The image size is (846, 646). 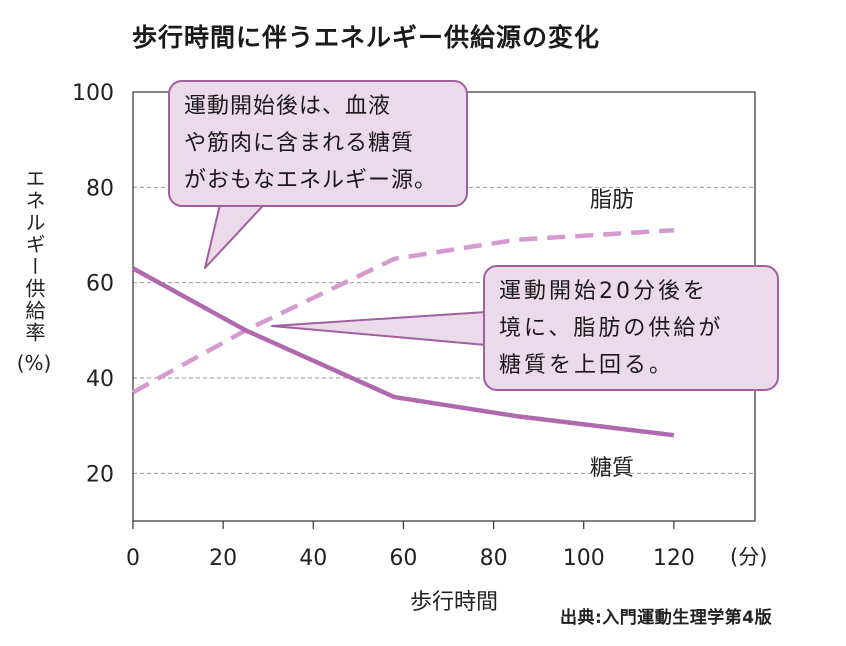 What do you see at coordinates (100, 284) in the screenshot?
I see `y-tick-label: 60` at bounding box center [100, 284].